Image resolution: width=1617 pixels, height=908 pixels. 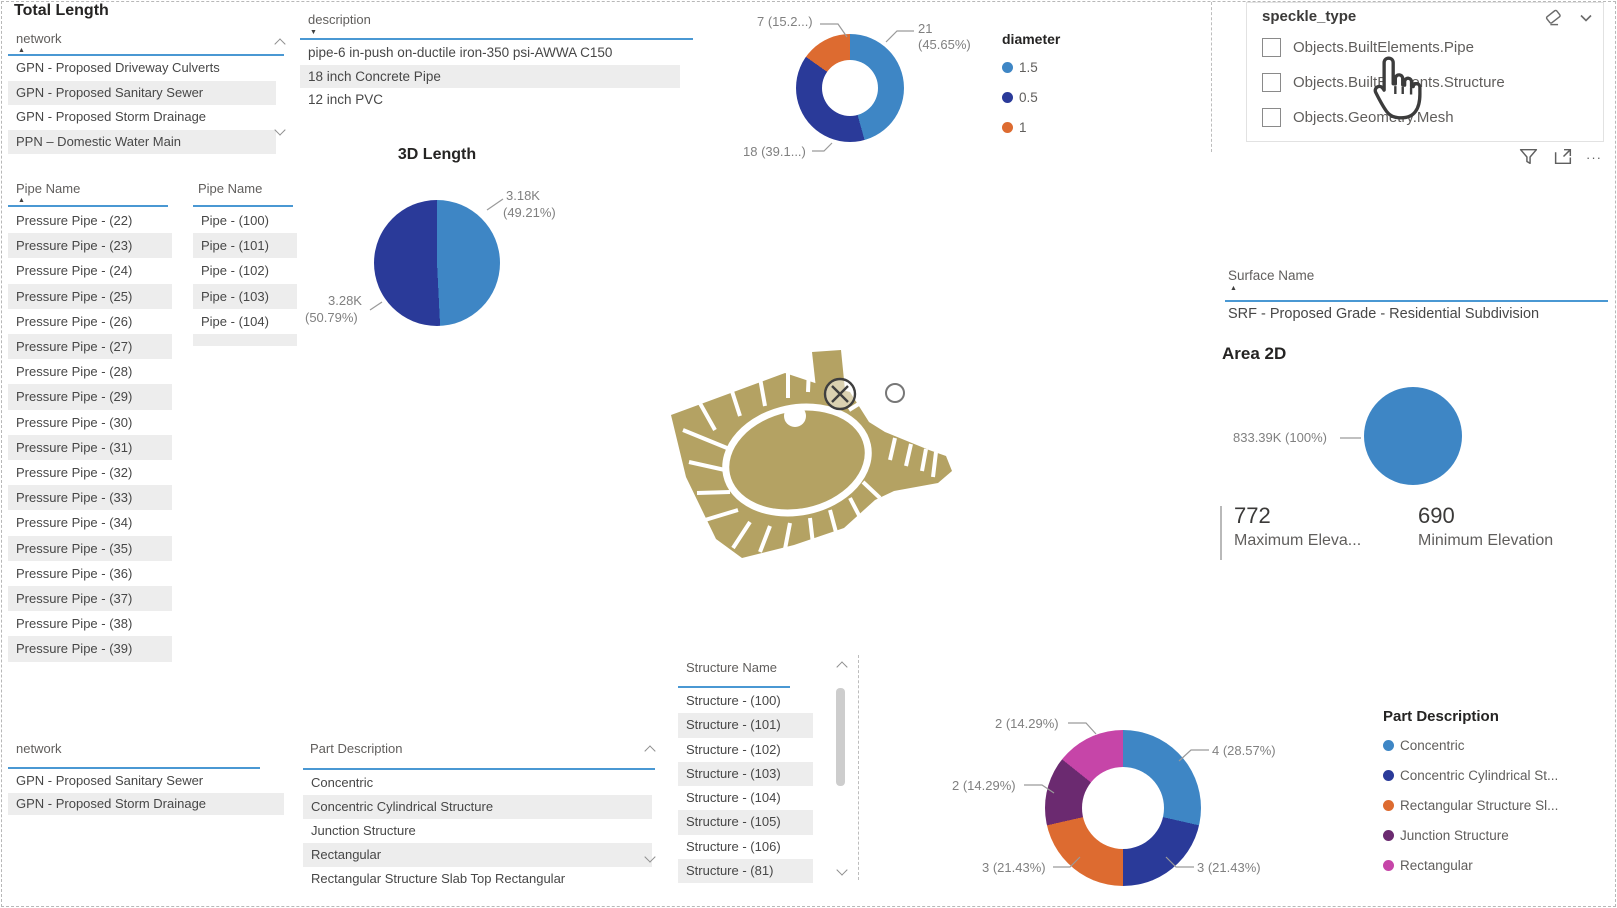 What do you see at coordinates (235, 321) in the screenshot?
I see `list-item: Pipe - (104)` at bounding box center [235, 321].